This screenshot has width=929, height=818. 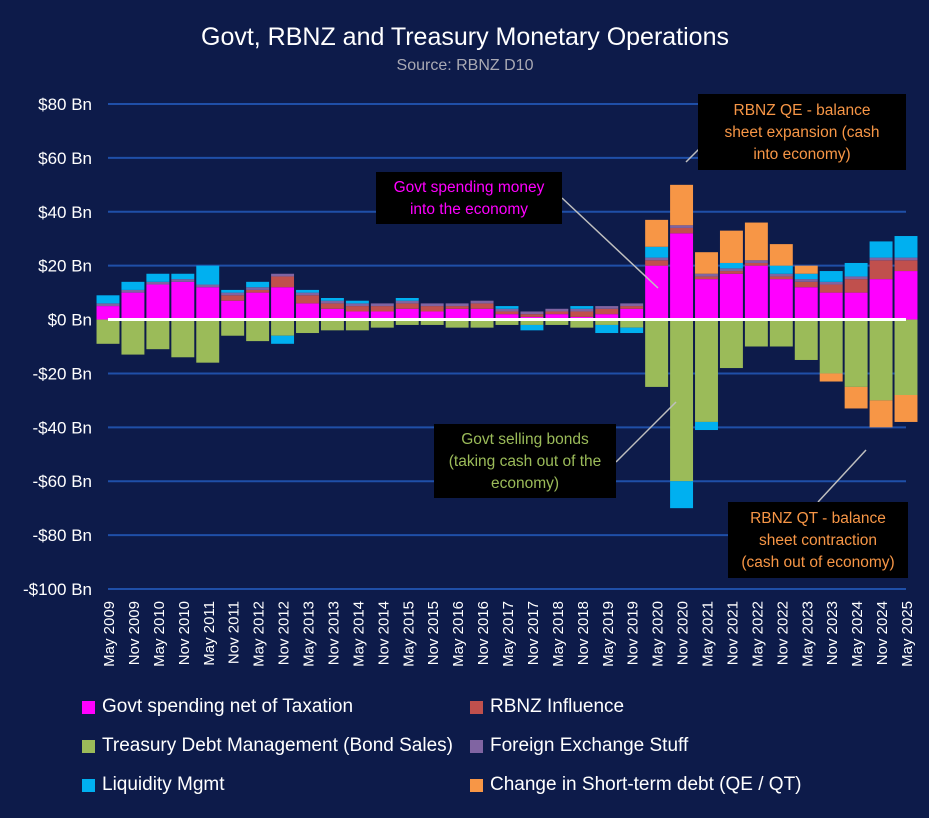 What do you see at coordinates (818, 518) in the screenshot?
I see `annotation-text-qt: RBNZ QT - balance` at bounding box center [818, 518].